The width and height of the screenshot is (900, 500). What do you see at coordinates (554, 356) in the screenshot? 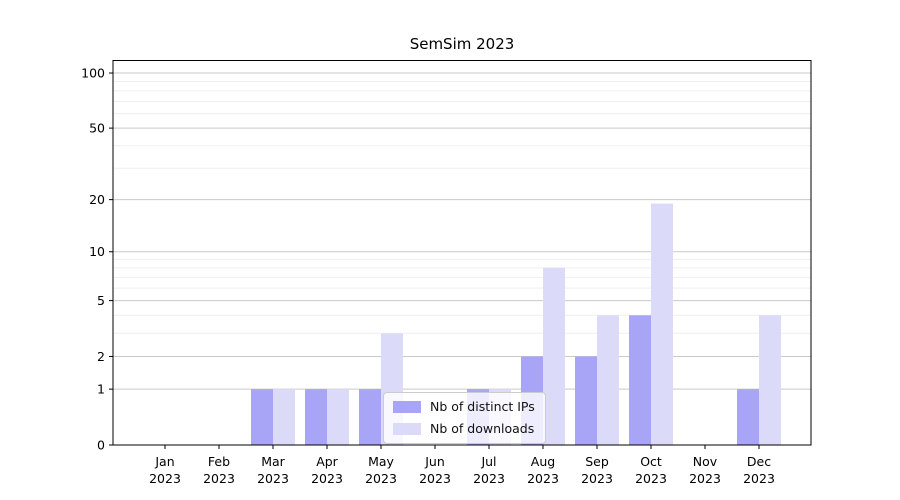
I see `bar-aug-downloads` at bounding box center [554, 356].